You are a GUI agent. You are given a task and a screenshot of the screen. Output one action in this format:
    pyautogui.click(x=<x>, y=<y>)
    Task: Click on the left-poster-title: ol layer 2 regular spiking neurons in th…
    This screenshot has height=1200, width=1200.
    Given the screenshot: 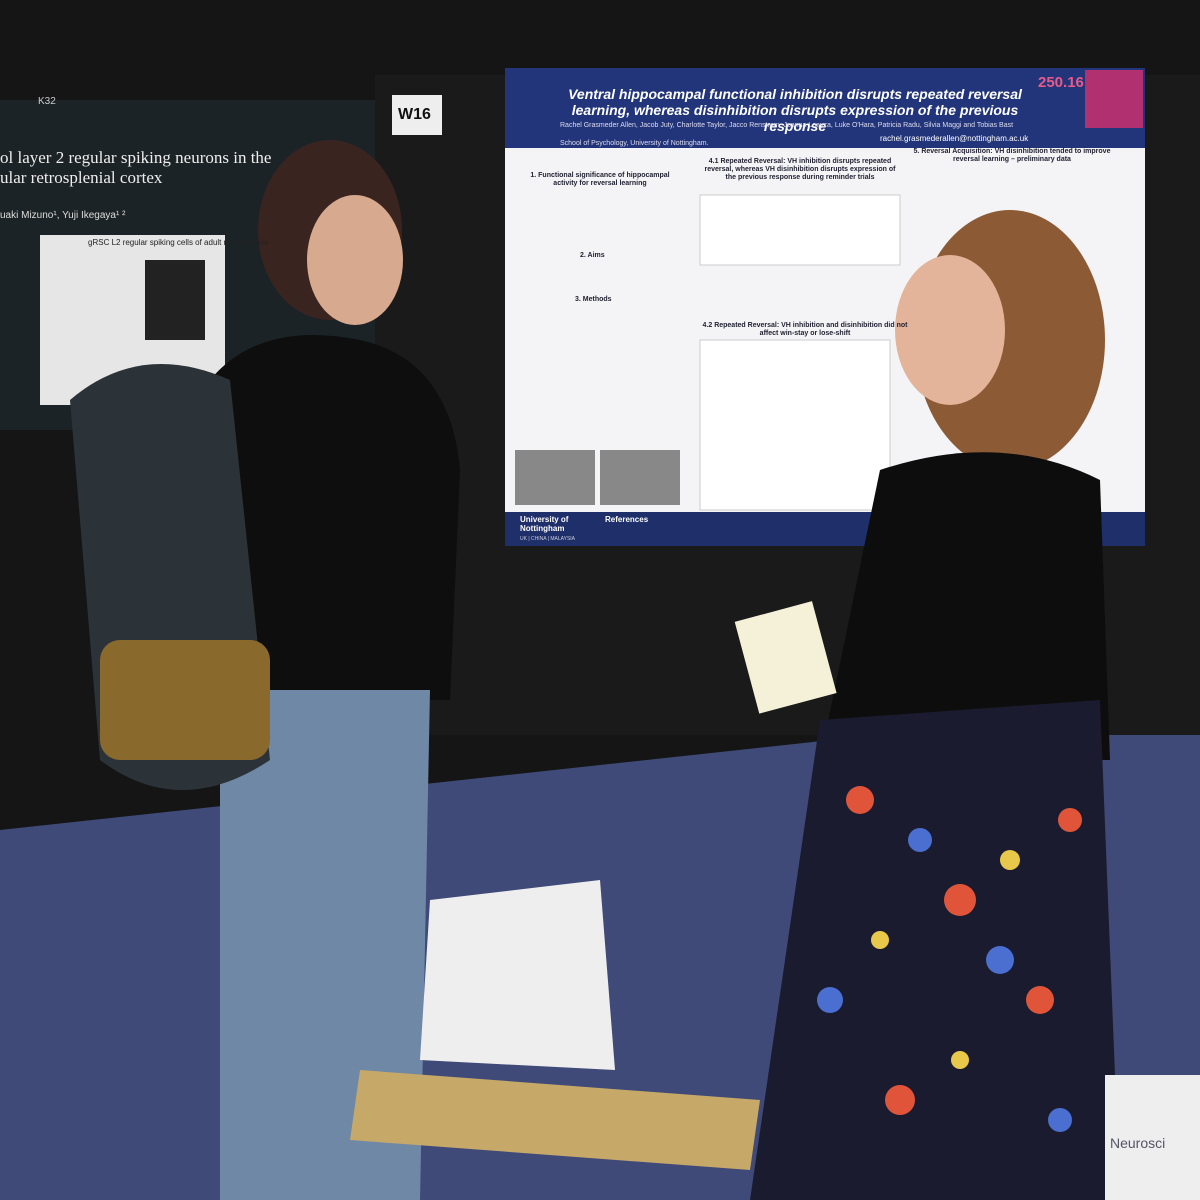 What is the action you would take?
    pyautogui.click(x=135, y=167)
    